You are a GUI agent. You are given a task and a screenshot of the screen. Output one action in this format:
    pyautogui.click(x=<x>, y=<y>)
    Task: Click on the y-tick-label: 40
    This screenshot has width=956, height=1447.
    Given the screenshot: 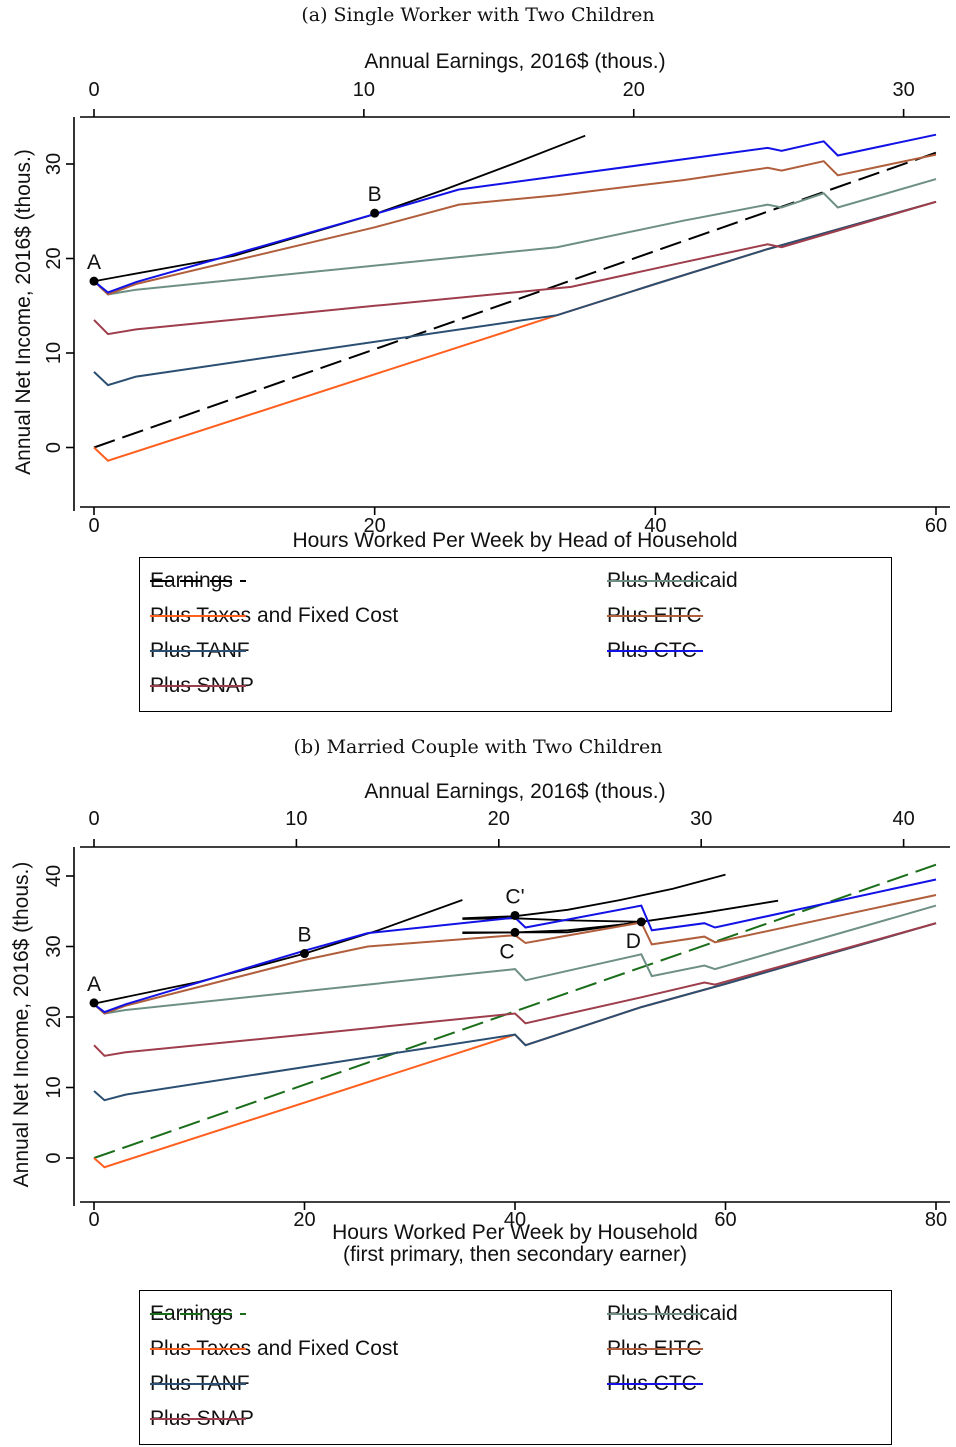 What is the action you would take?
    pyautogui.click(x=54, y=876)
    